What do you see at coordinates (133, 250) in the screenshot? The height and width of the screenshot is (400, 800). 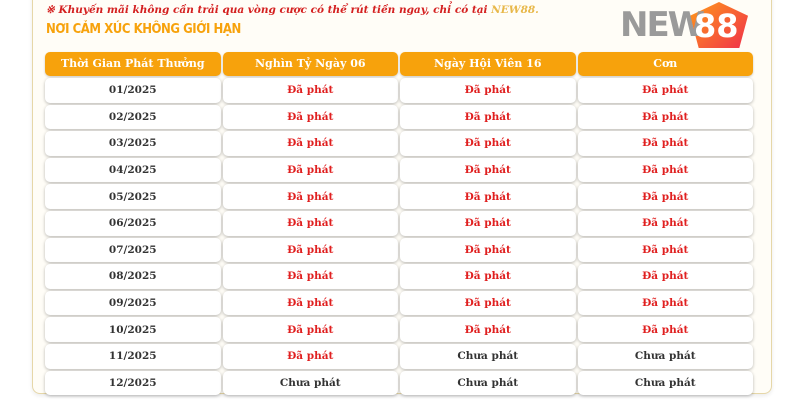 I see `period-cell: 07/2025` at bounding box center [133, 250].